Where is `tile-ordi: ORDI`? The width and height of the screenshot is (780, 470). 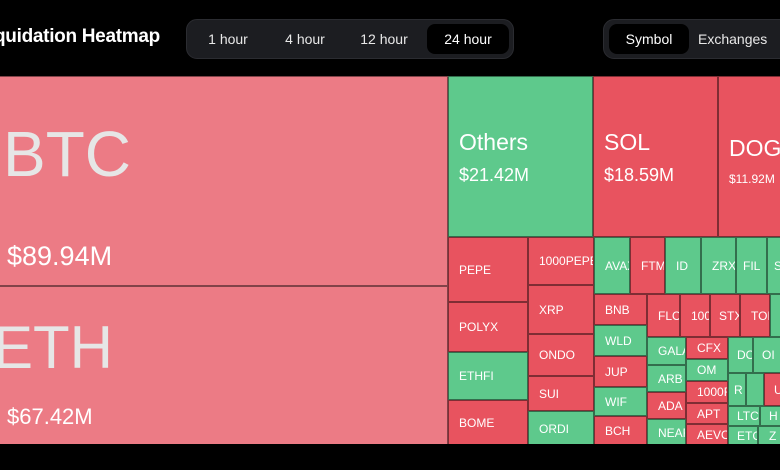 tile-ordi: ORDI is located at coordinates (561, 427).